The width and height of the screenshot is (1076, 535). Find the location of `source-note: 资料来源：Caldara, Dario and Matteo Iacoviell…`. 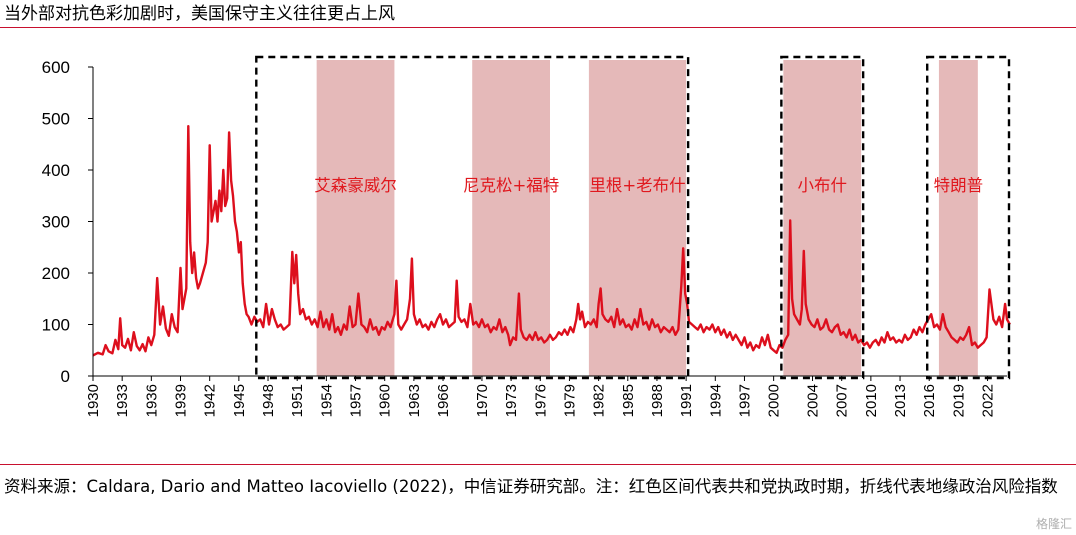

source-note: 资料来源：Caldara, Dario and Matteo Iacoviell… is located at coordinates (531, 486).